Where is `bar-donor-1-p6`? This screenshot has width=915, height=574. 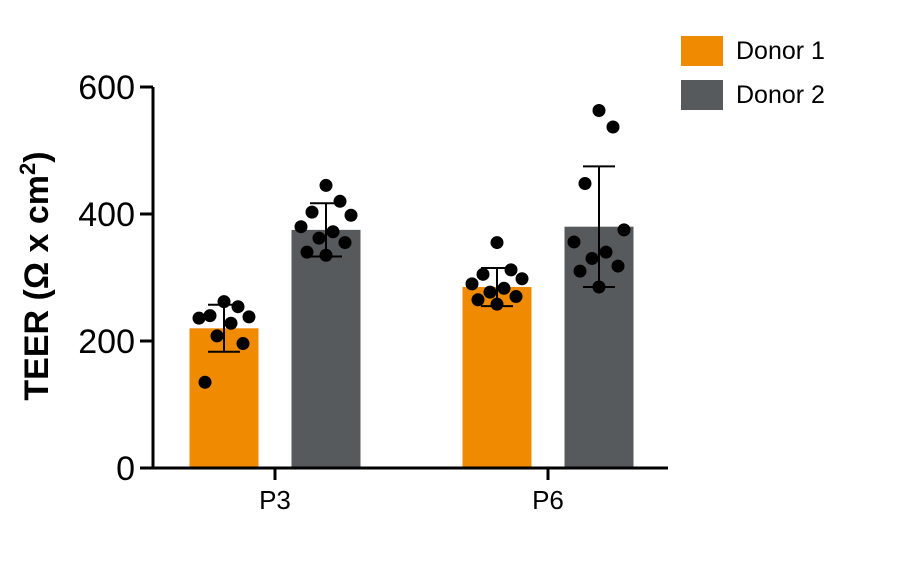
bar-donor-1-p6 is located at coordinates (497, 377).